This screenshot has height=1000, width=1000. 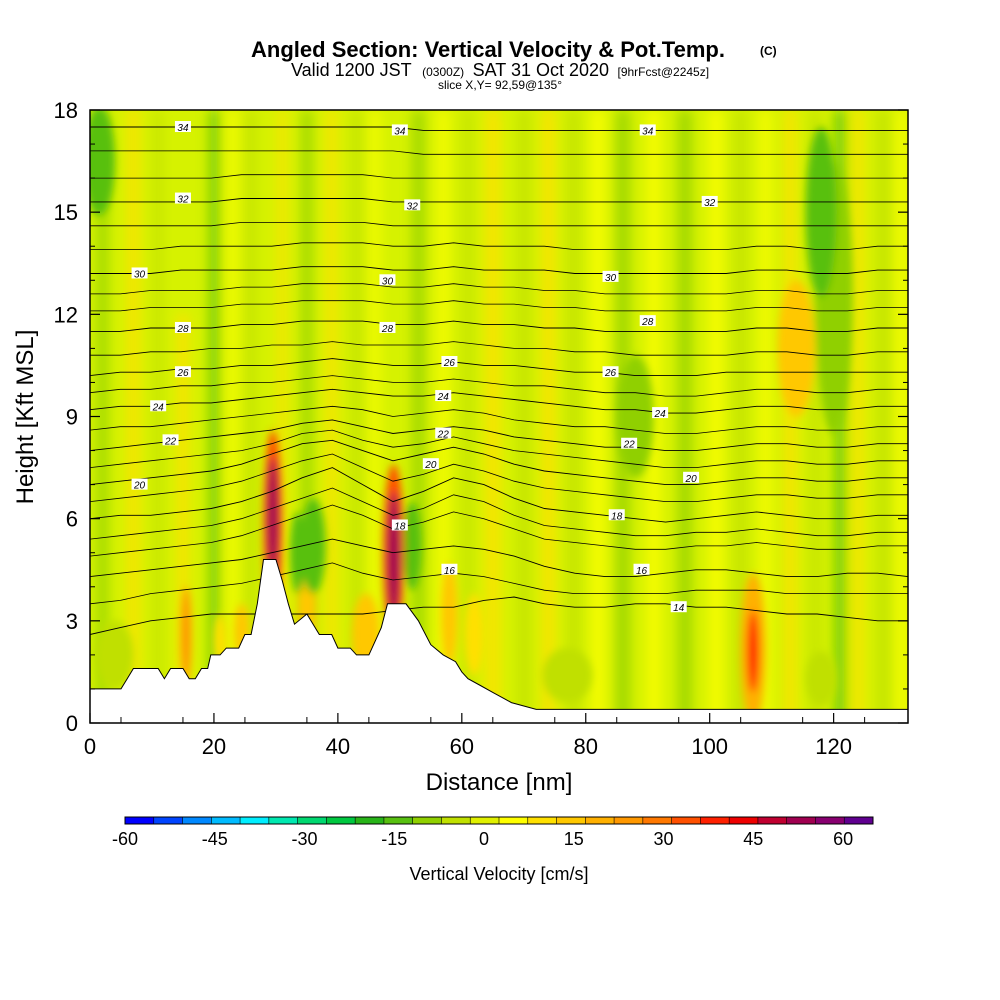 What do you see at coordinates (484, 839) in the screenshot?
I see `colorbar-tick-label: 0` at bounding box center [484, 839].